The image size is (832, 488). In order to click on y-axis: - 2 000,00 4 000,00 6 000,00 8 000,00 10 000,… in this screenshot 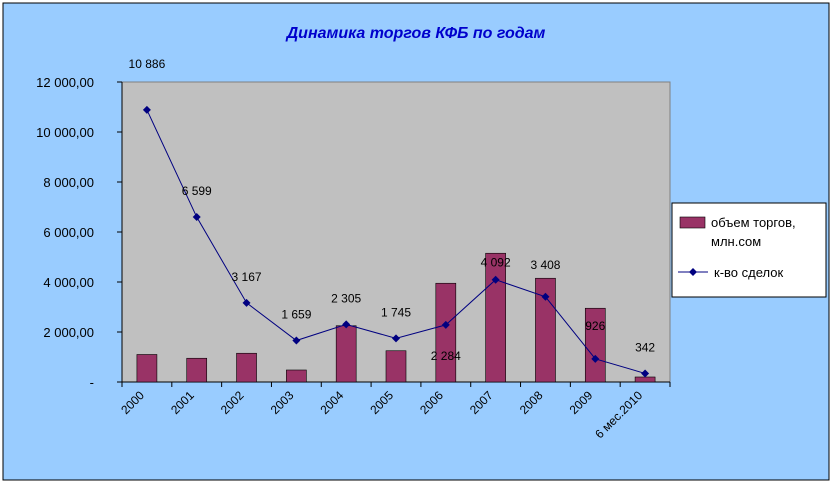, I will do `click(79, 232)`.